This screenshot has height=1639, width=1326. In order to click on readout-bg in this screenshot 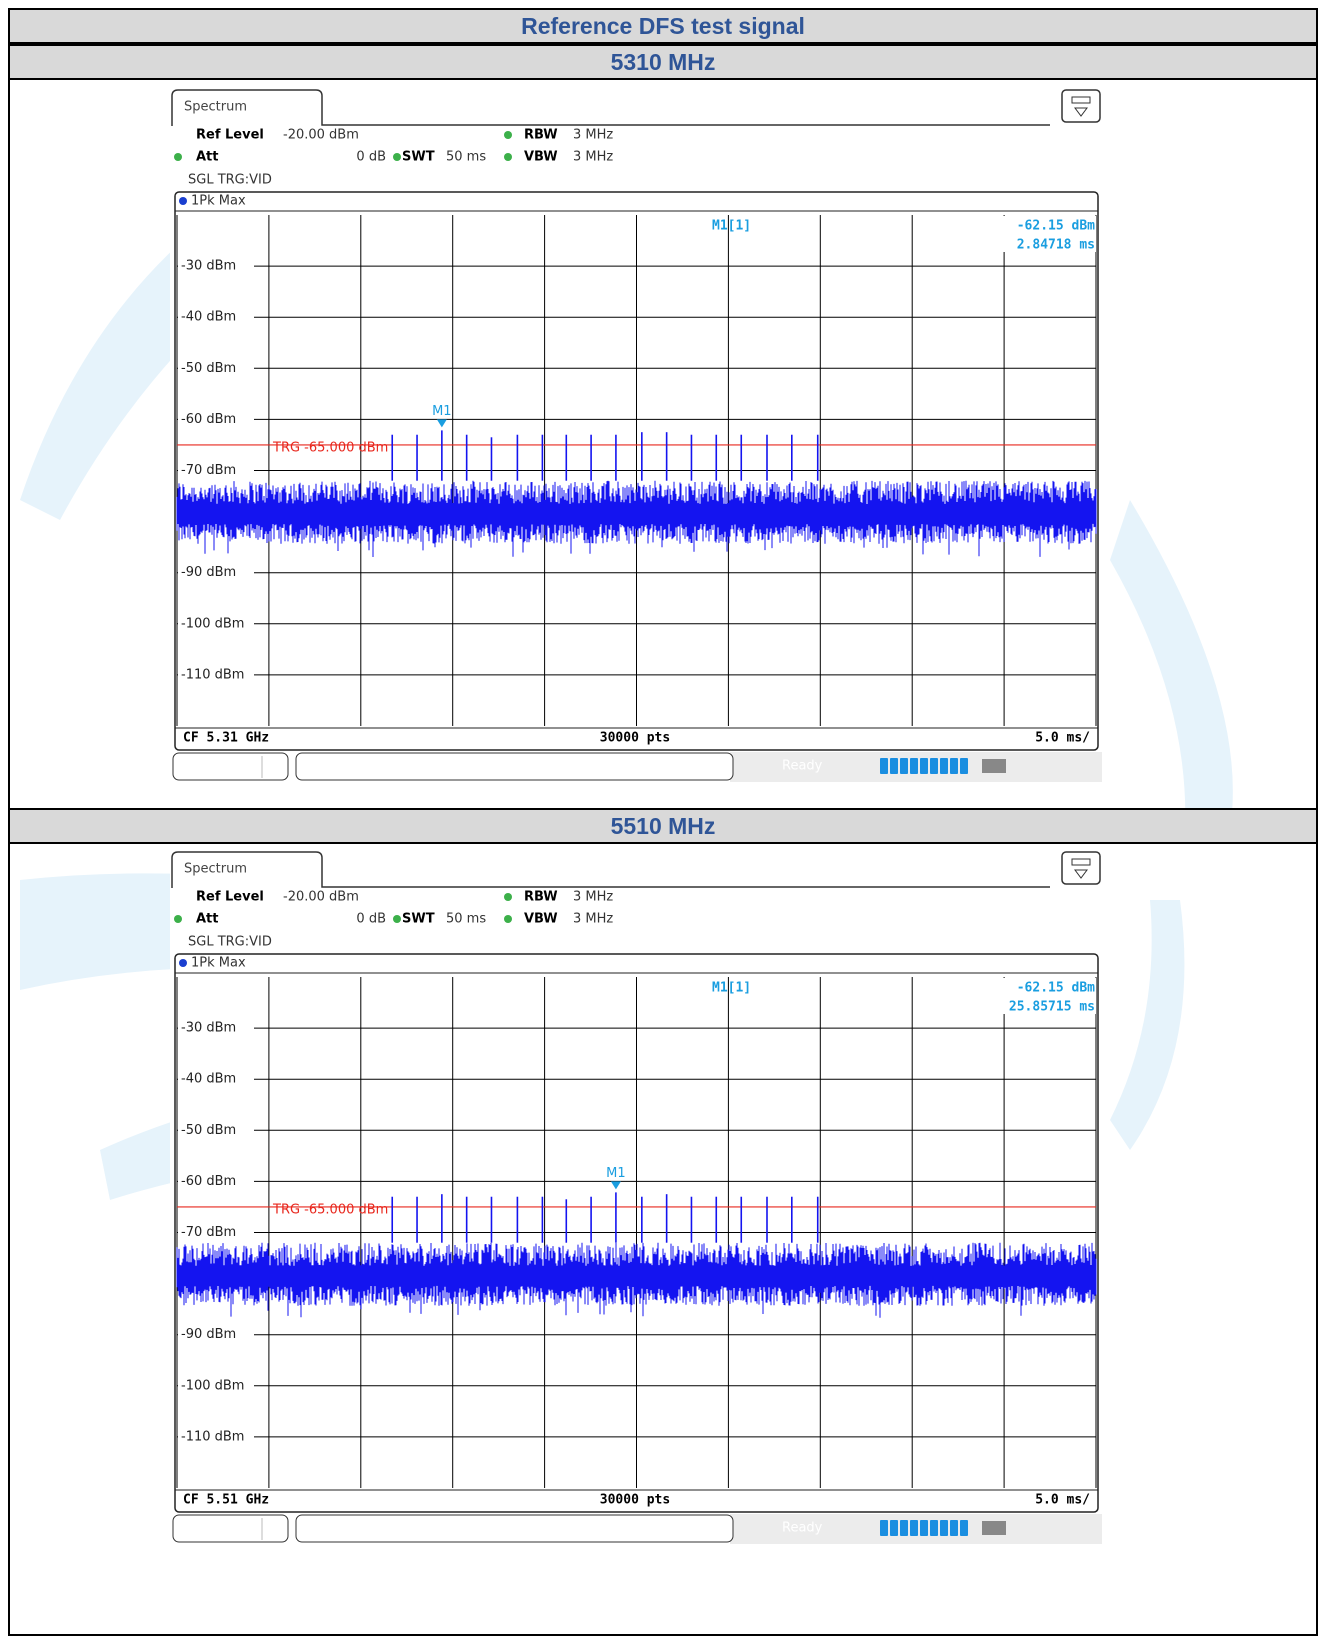, I will do `click(1043, 234)`.